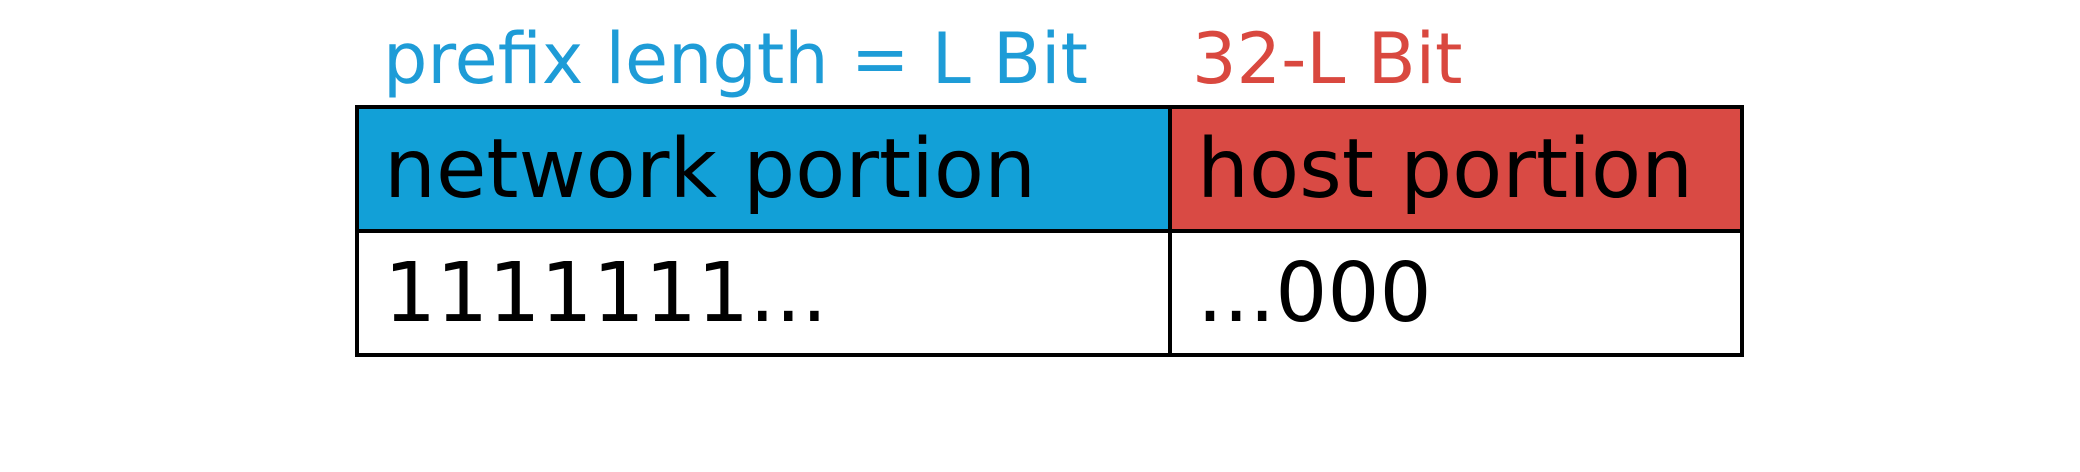 Image resolution: width=2080 pixels, height=472 pixels. I want to click on network-portion-header: network portion, so click(763, 171).